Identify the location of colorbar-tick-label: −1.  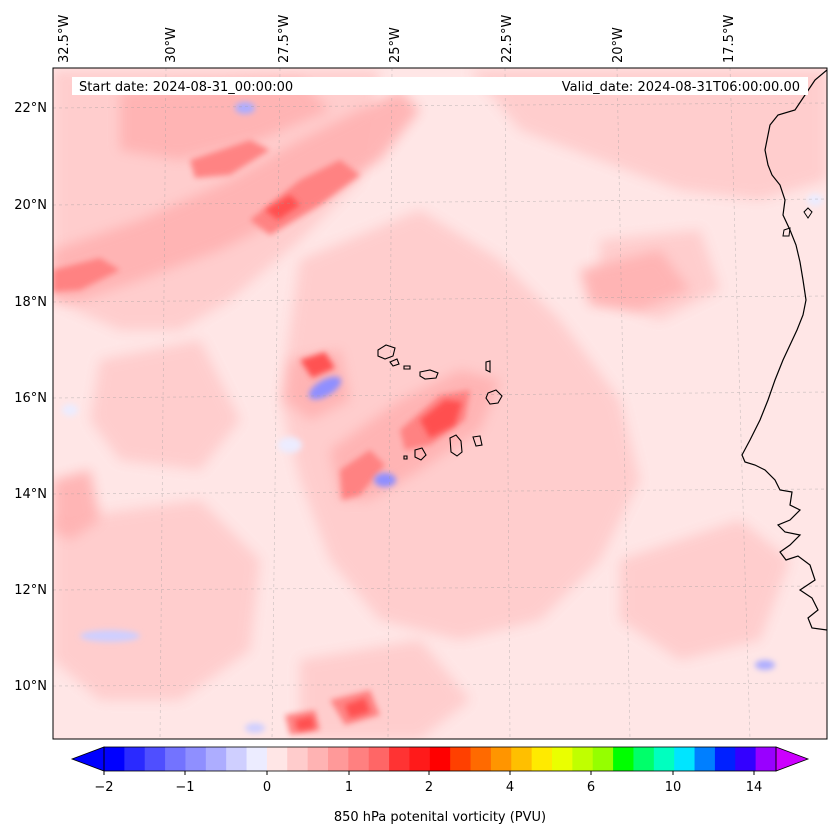
(184, 787).